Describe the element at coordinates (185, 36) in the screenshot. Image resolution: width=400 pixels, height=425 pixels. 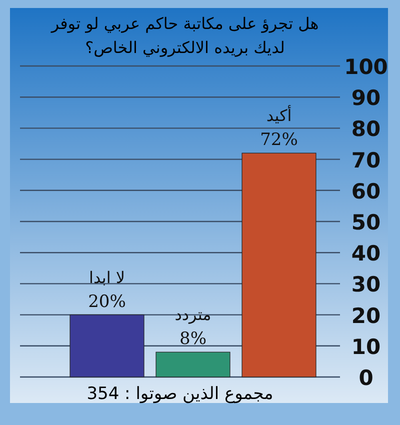
I see `title: هل تجرؤ على مكاتبة حاكم عربي لو توفر لديك بريده الالكتروني الخاص؟` at that location.